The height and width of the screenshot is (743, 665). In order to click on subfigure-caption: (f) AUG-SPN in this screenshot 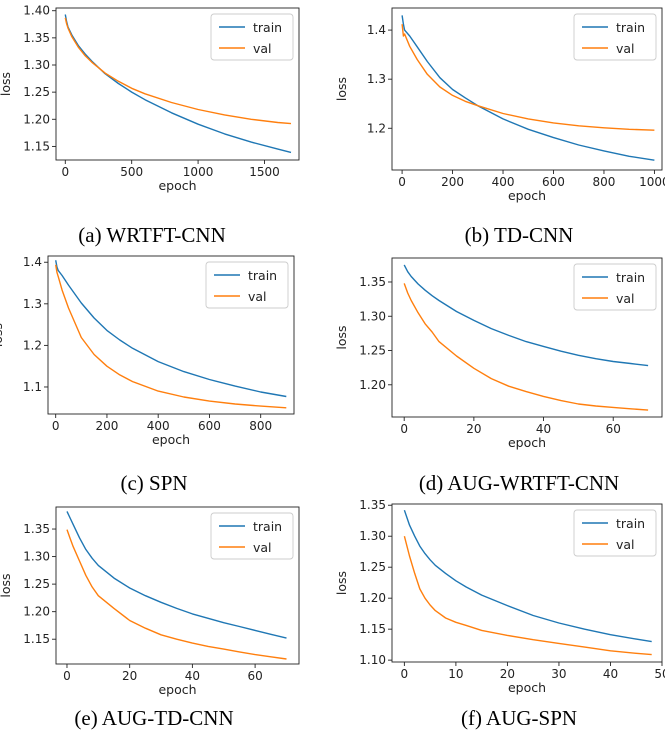, I will do `click(519, 718)`.